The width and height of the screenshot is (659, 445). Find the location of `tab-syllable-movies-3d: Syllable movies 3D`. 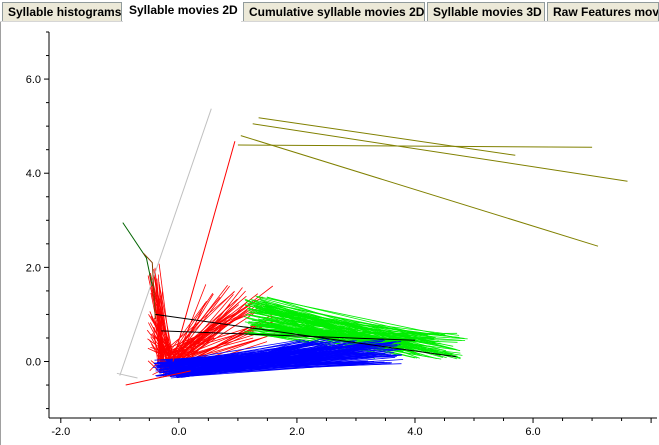

tab-syllable-movies-3d: Syllable movies 3D is located at coordinates (486, 11).